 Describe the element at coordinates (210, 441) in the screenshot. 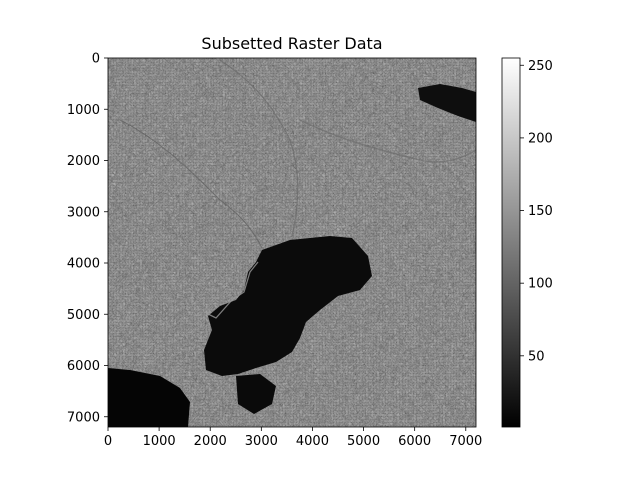

I see `x-tick-label: 2000` at that location.